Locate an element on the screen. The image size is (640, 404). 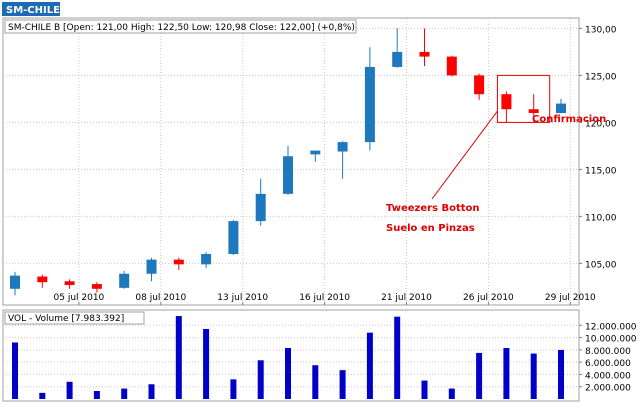
price-legend-box is located at coordinates (180, 26).